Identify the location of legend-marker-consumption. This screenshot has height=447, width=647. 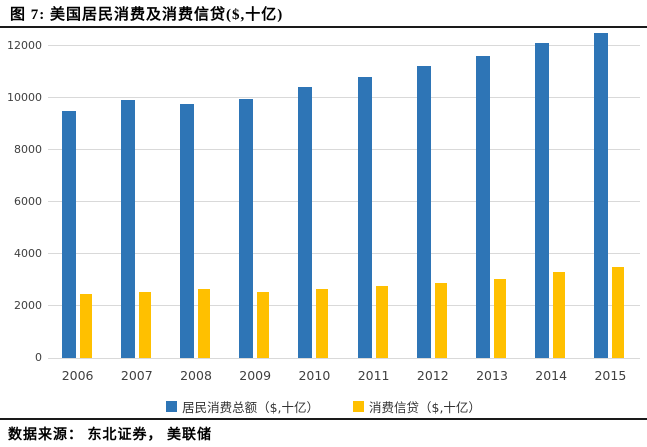
(172, 406).